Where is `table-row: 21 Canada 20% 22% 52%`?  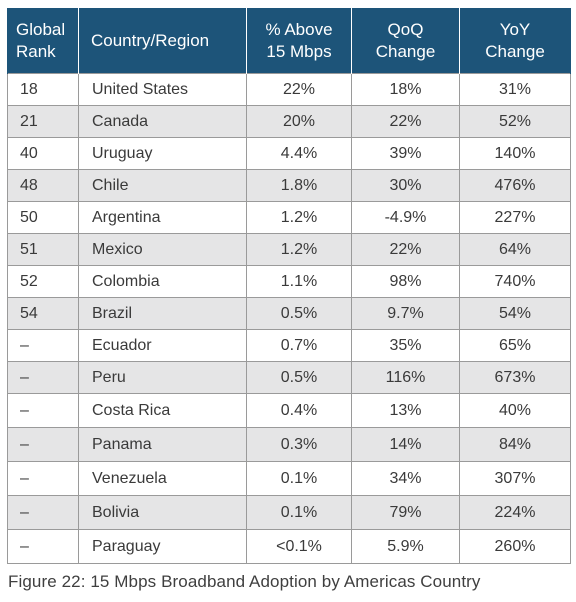
table-row: 21 Canada 20% 22% 52% is located at coordinates (289, 121).